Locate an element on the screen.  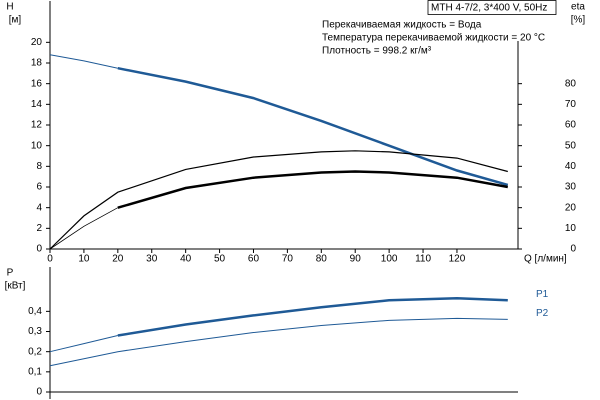
y-tick-label: 0,3 is located at coordinates (35, 331).